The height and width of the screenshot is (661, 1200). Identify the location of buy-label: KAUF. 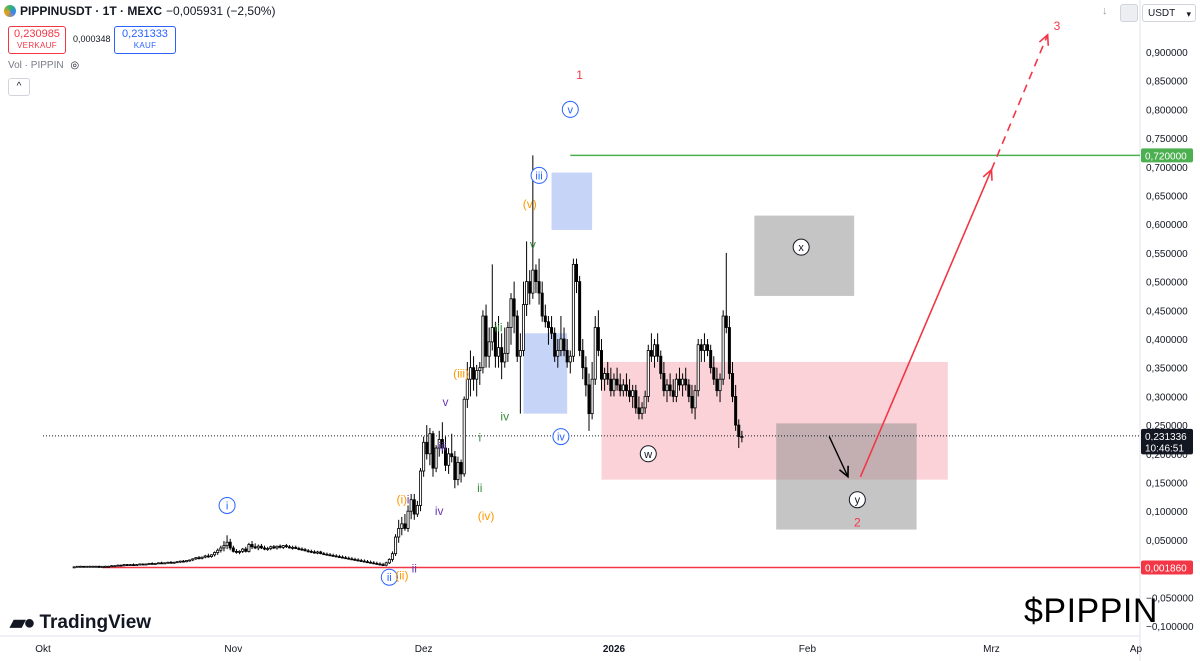
(145, 45).